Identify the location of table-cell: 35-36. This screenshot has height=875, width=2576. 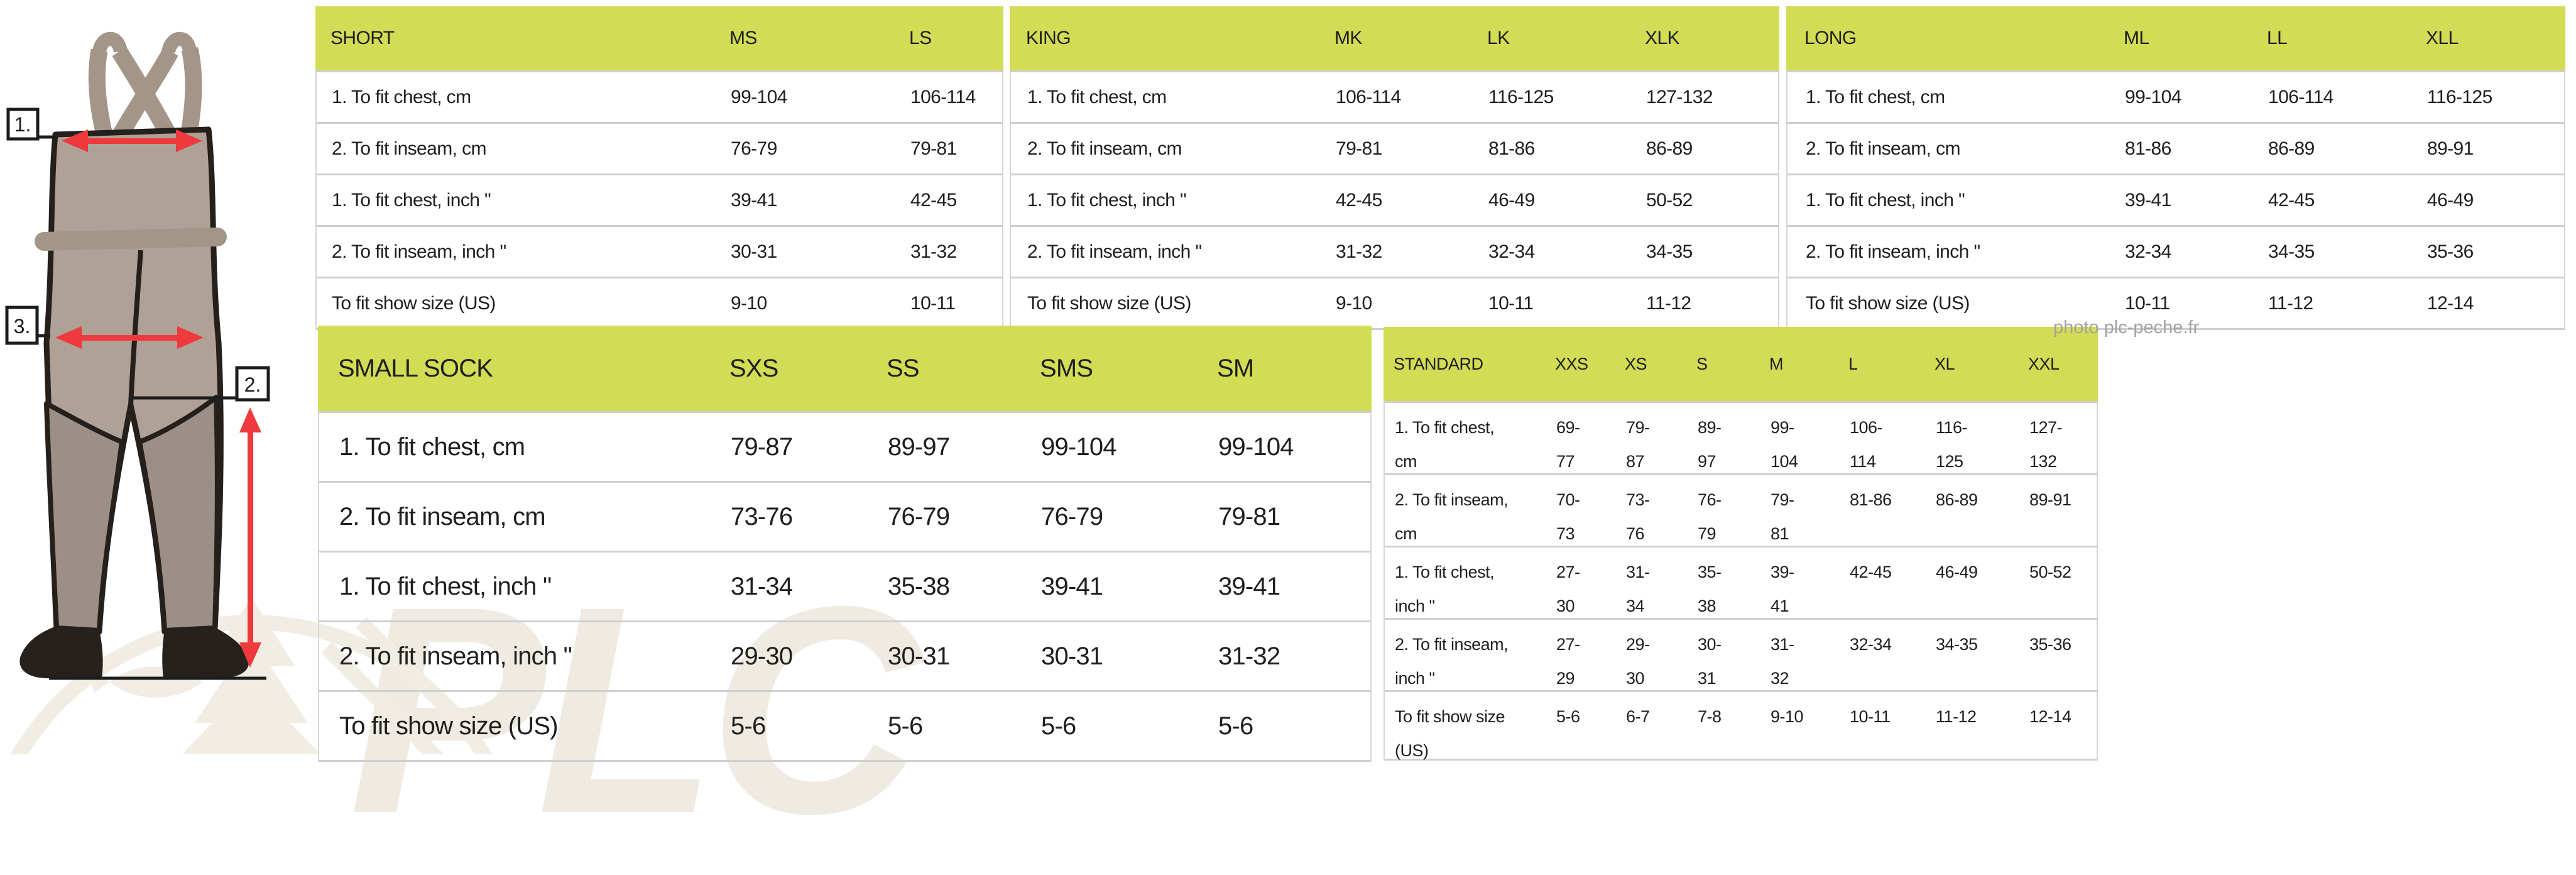
(2450, 251).